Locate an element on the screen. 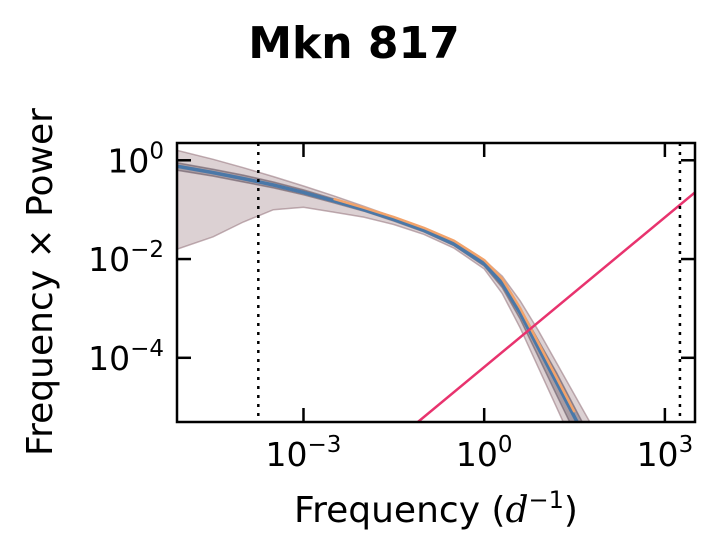 Image resolution: width=714 pixels, height=553 pixels. x-tick-label-2: 10³ is located at coordinates (665, 453).